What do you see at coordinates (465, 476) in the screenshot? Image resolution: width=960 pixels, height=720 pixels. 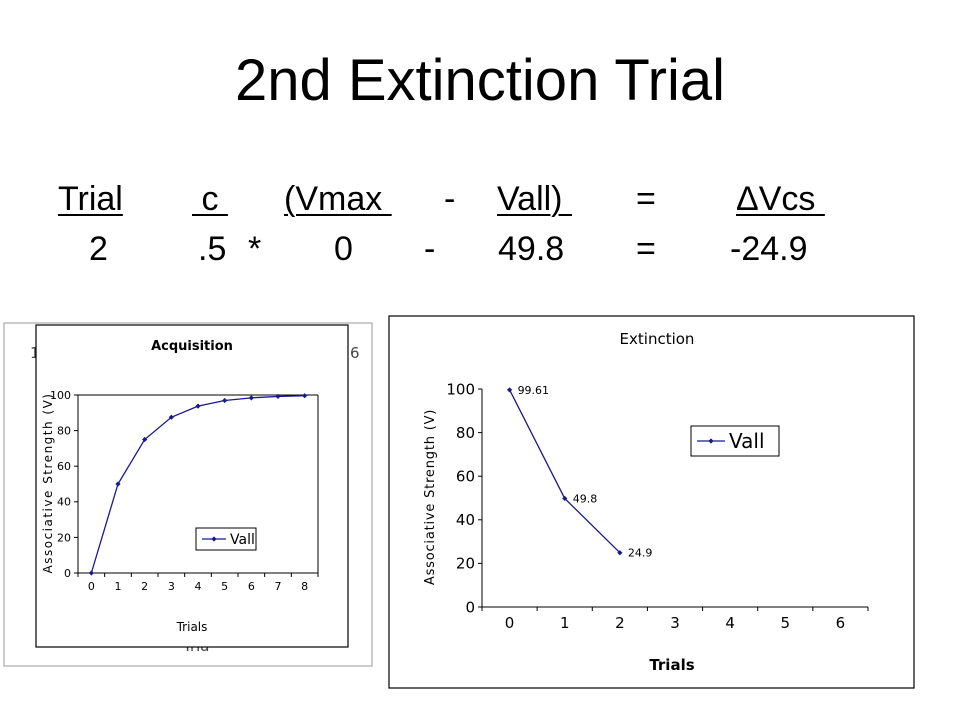 I see `chart-1-y-tick-label: 60` at bounding box center [465, 476].